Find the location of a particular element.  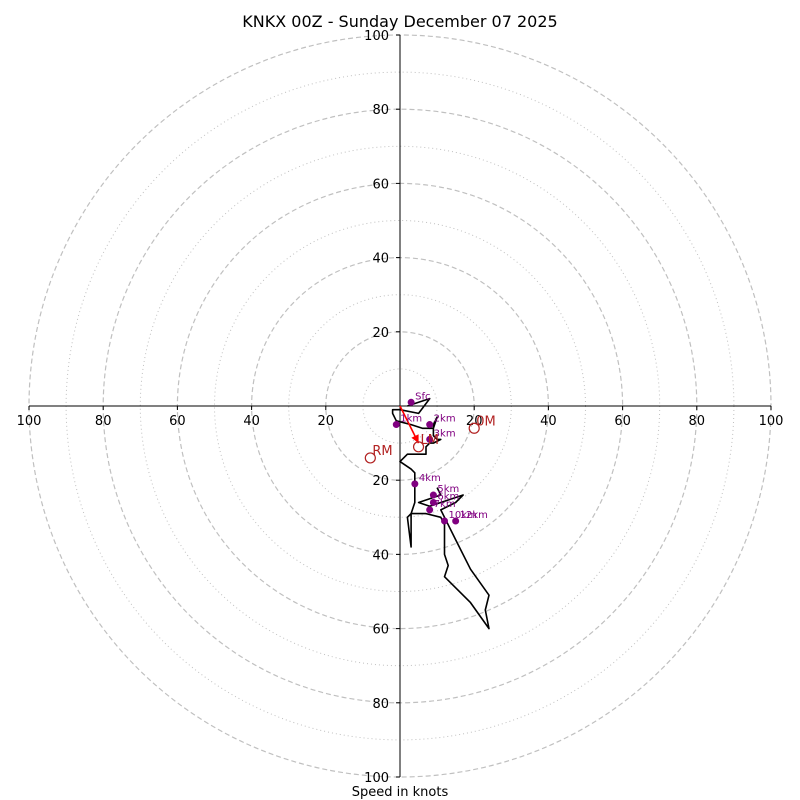

height-label-1km: 1km is located at coordinates (411, 419).